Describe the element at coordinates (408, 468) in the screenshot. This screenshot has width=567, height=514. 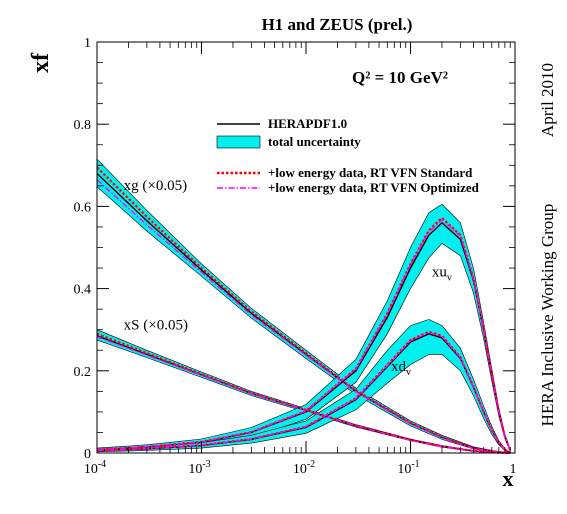
I see `x-tick-label-3: 10⁻¹` at that location.